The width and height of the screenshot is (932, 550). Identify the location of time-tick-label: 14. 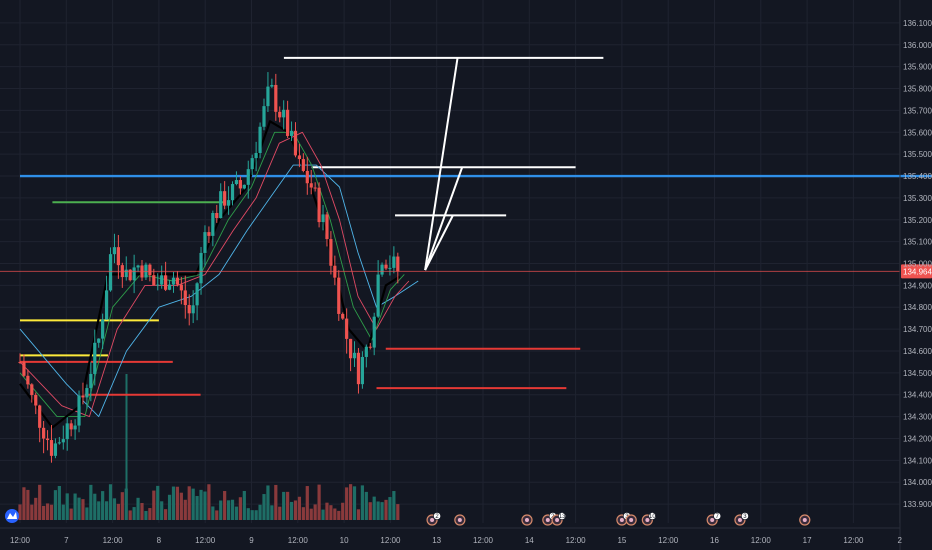
(529, 540).